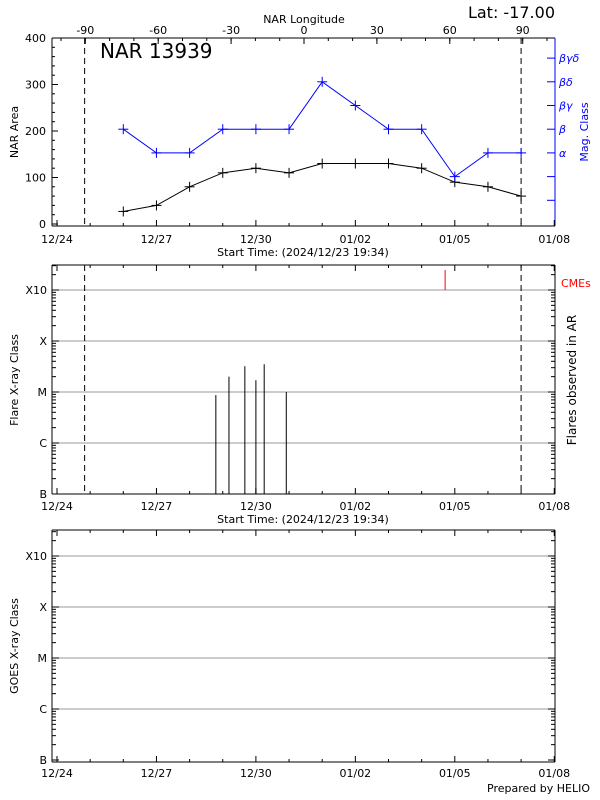 Image resolution: width=600 pixels, height=800 pixels. Describe the element at coordinates (523, 30) in the screenshot. I see `longitude-tick-label: 90` at that location.